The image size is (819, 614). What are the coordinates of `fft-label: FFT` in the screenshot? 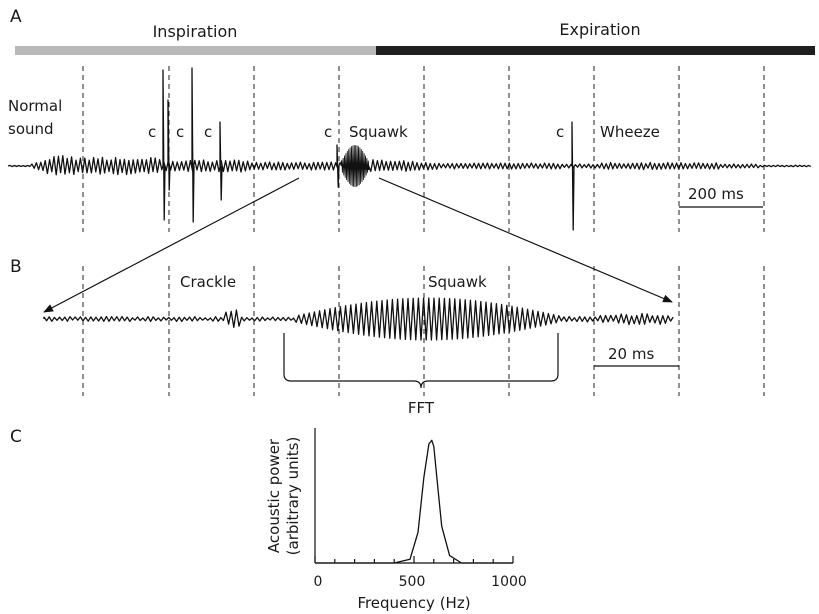 It's located at (421, 408).